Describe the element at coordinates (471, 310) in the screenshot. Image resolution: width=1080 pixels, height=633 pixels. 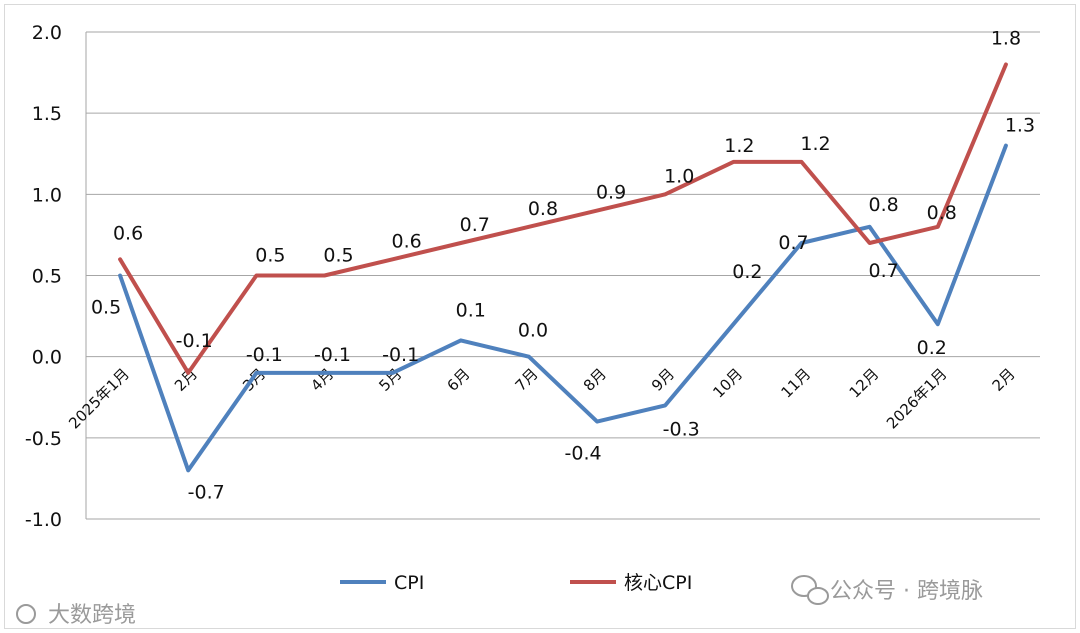
I see `data-label: 0.1` at that location.